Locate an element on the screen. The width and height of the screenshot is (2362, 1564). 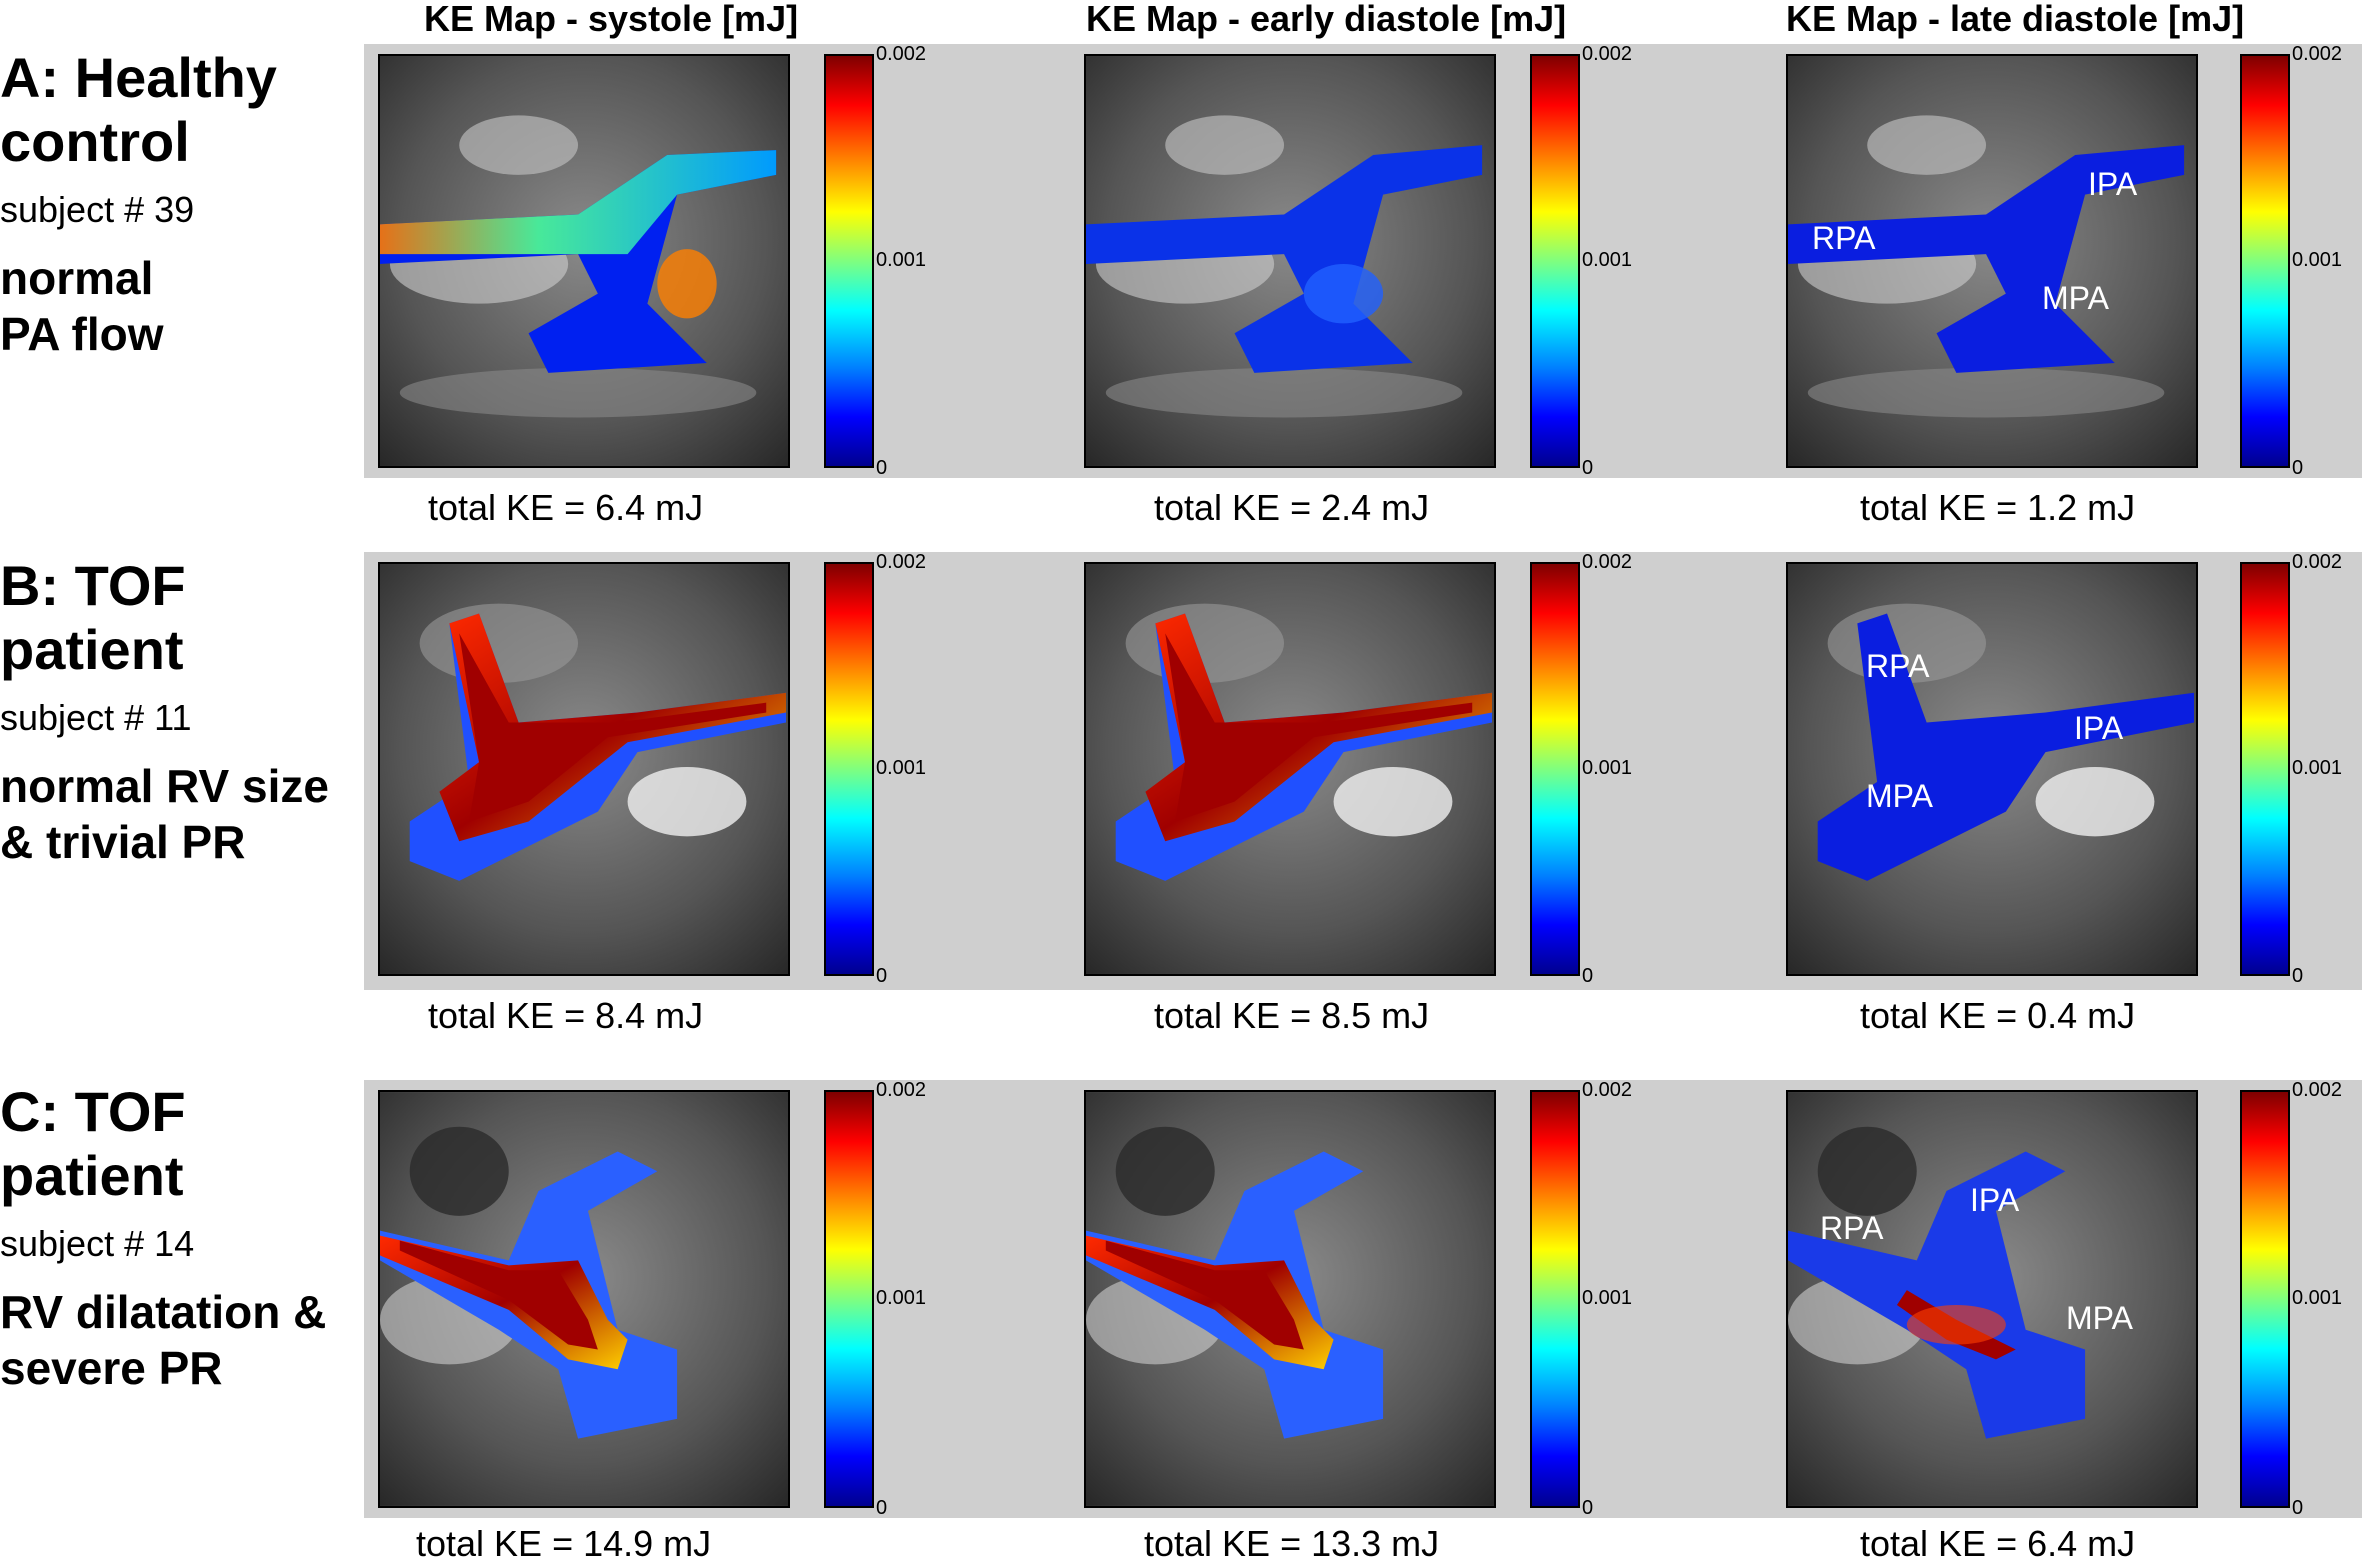
total-ke-label: total KE = 14.9 mJ is located at coordinates (564, 1543).